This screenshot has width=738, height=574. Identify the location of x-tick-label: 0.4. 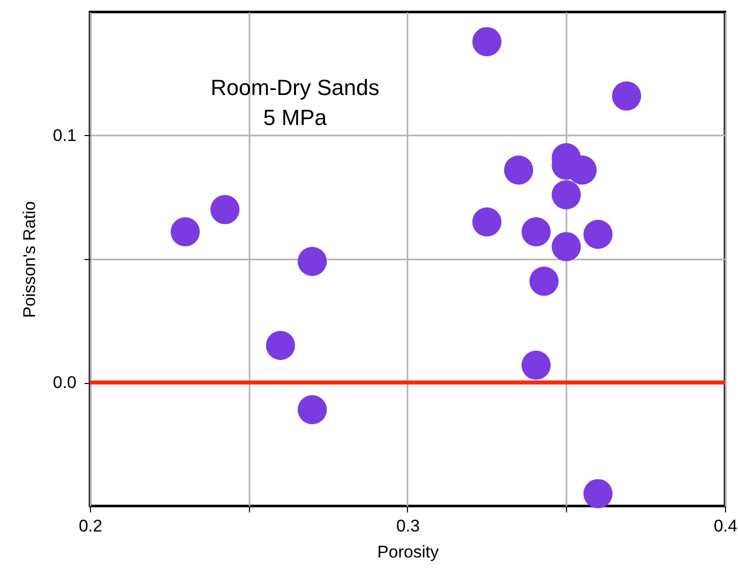
(726, 526).